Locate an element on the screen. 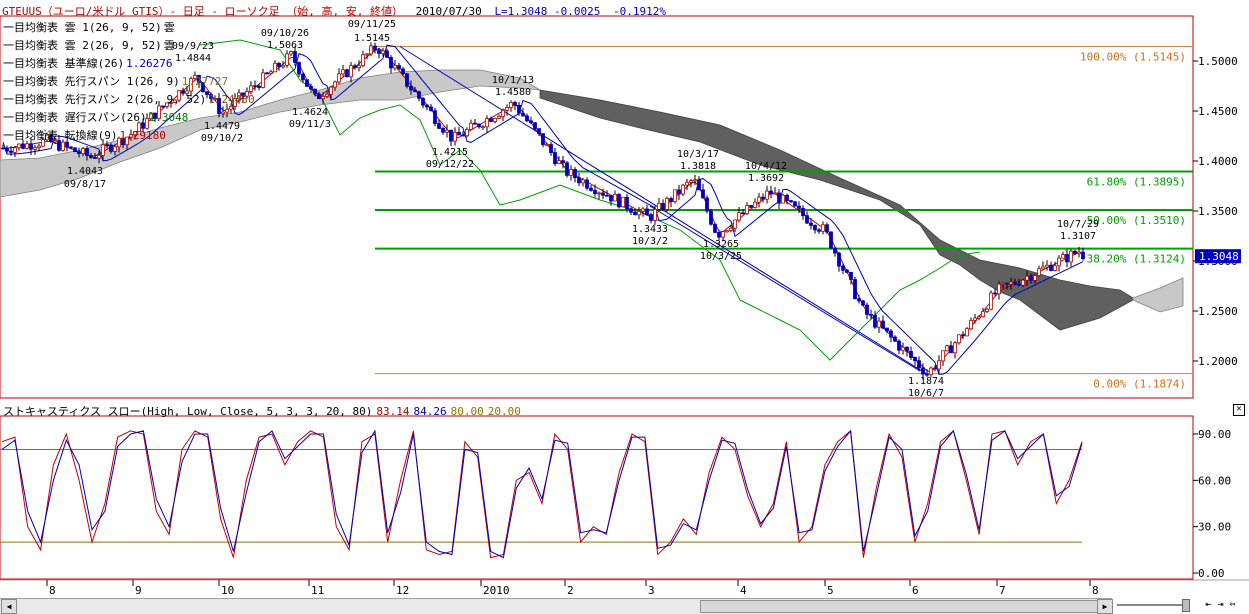  legend-item-kijun: 一目均衡表 基準線(26) 1.26276 is located at coordinates (87, 63).